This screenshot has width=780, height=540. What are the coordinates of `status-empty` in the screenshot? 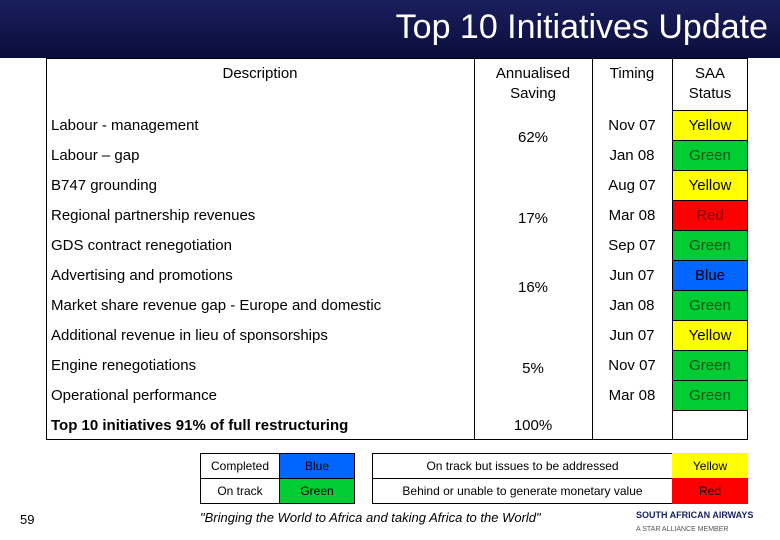 It's located at (710, 425).